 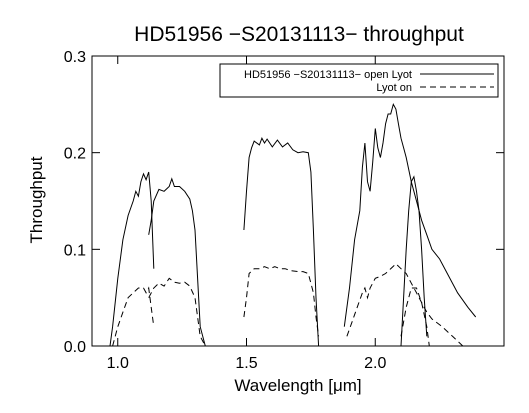 I want to click on x-tick-label: 2.0, so click(x=375, y=363).